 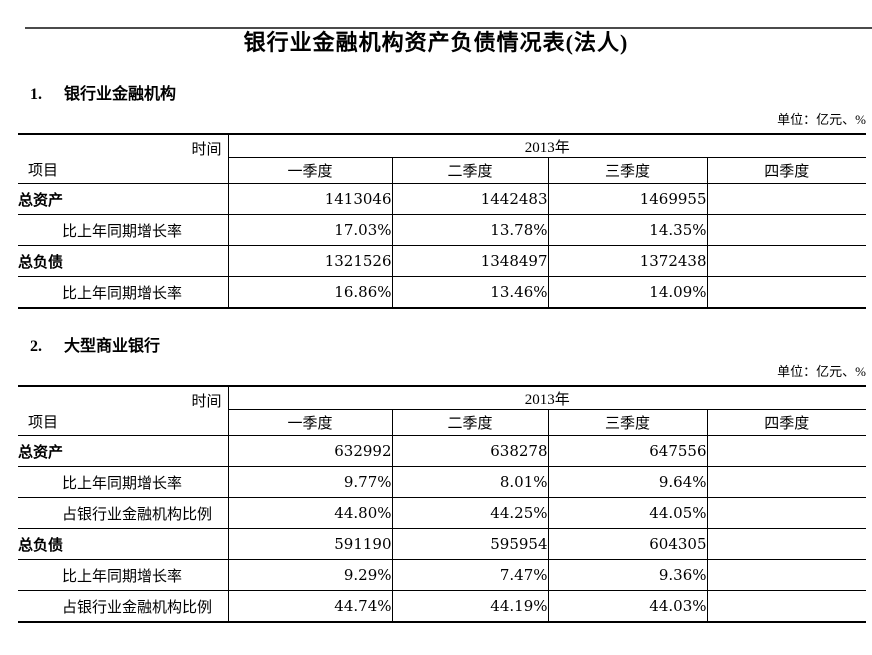 What do you see at coordinates (627, 575) in the screenshot?
I see `value-cell: 9.36%` at bounding box center [627, 575].